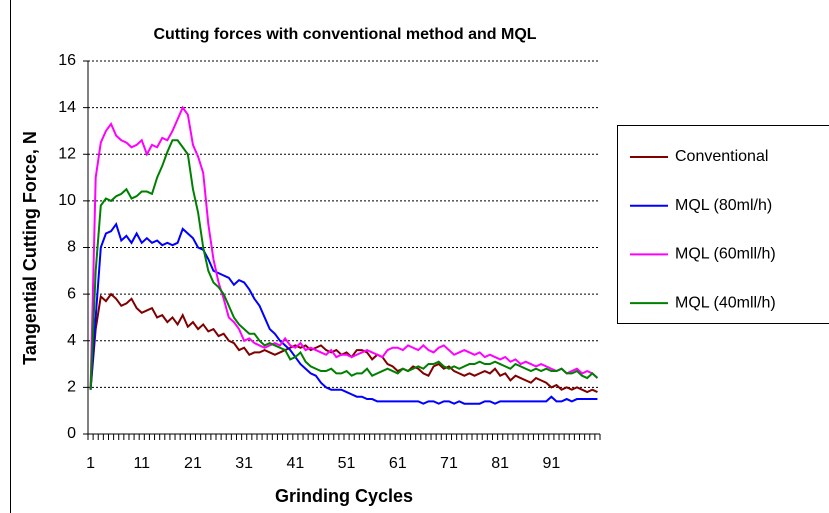 The image size is (829, 513). I want to click on x-tick-label: 61, so click(398, 463).